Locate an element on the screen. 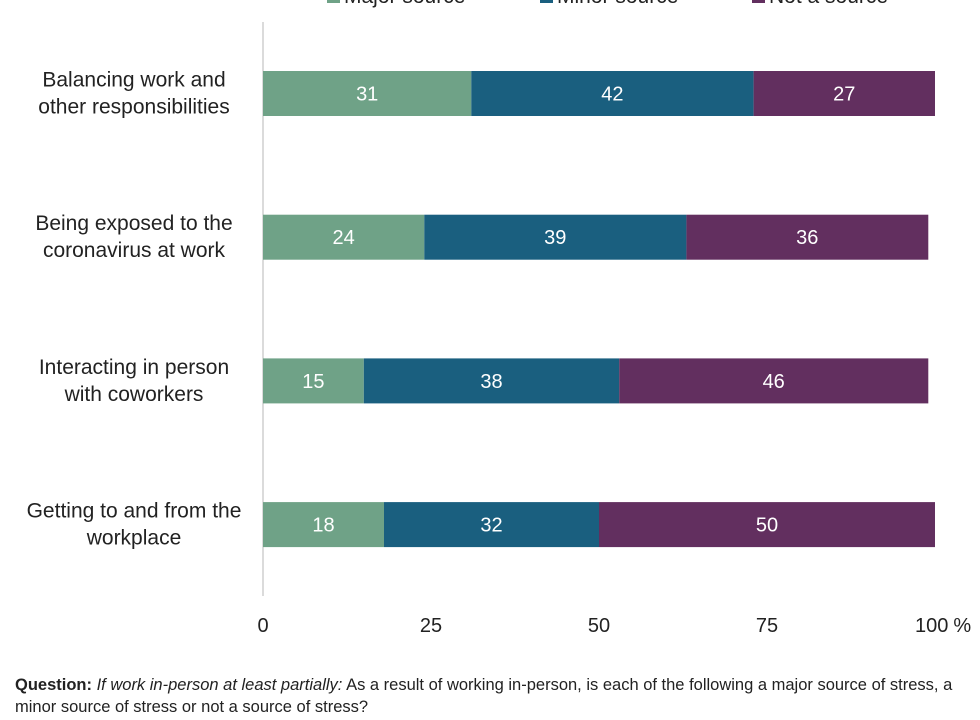 The height and width of the screenshot is (720, 980). data-label: 50 is located at coordinates (767, 526).